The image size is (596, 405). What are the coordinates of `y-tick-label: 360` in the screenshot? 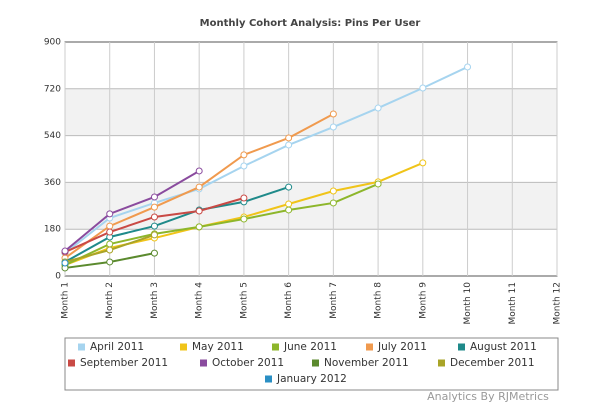 It's located at (52, 183).